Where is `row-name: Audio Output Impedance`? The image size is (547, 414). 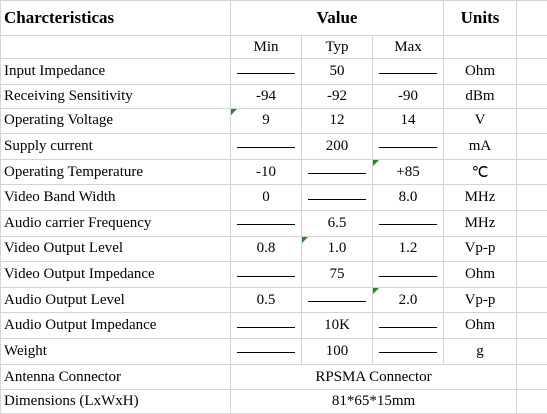
row-name: Audio Output Impedance is located at coordinates (115, 326).